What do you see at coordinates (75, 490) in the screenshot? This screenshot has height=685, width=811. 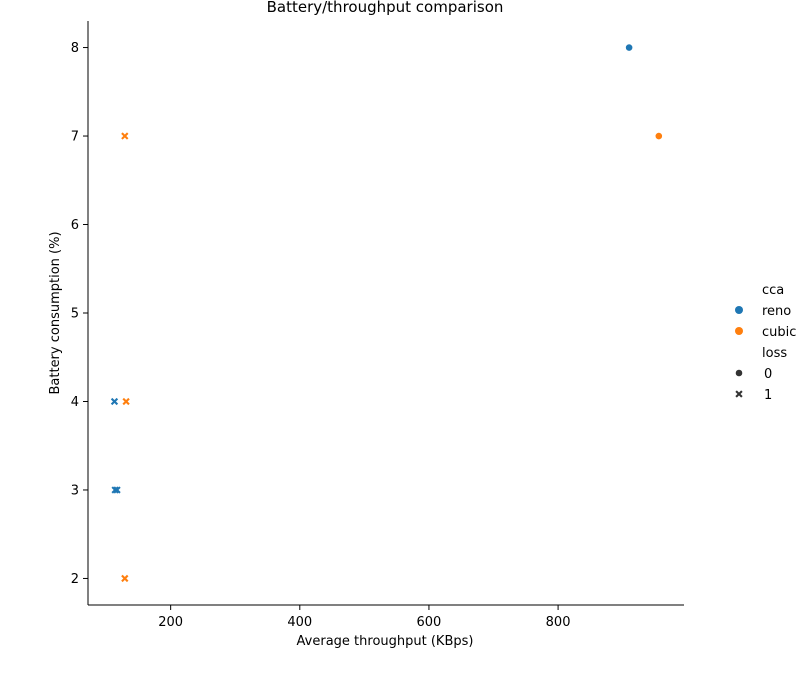 I see `y-tick-label: 3` at bounding box center [75, 490].